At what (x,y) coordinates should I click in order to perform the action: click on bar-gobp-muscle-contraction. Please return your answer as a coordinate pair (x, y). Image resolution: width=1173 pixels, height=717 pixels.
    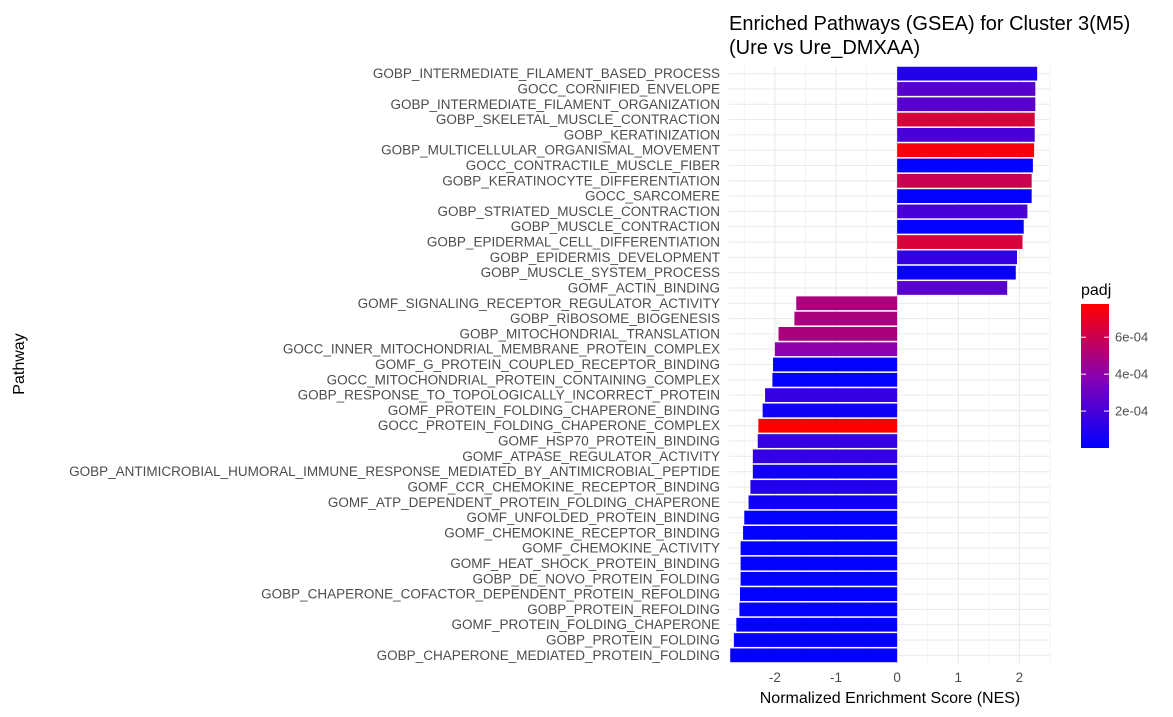
    Looking at the image, I should click on (960, 226).